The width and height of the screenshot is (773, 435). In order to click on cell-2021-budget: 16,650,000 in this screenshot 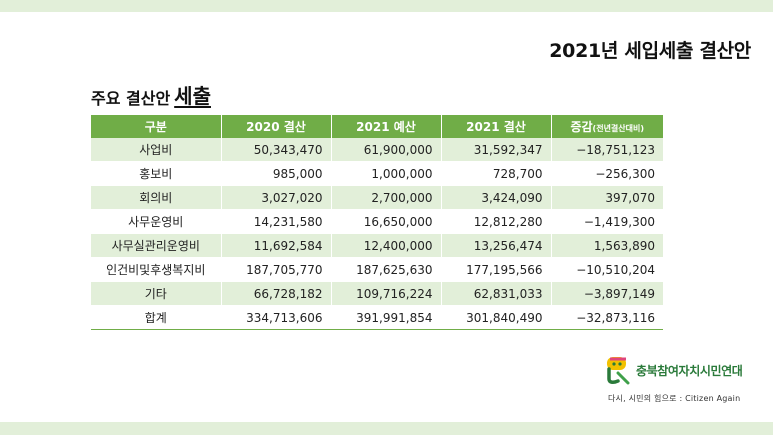, I will do `click(386, 221)`.